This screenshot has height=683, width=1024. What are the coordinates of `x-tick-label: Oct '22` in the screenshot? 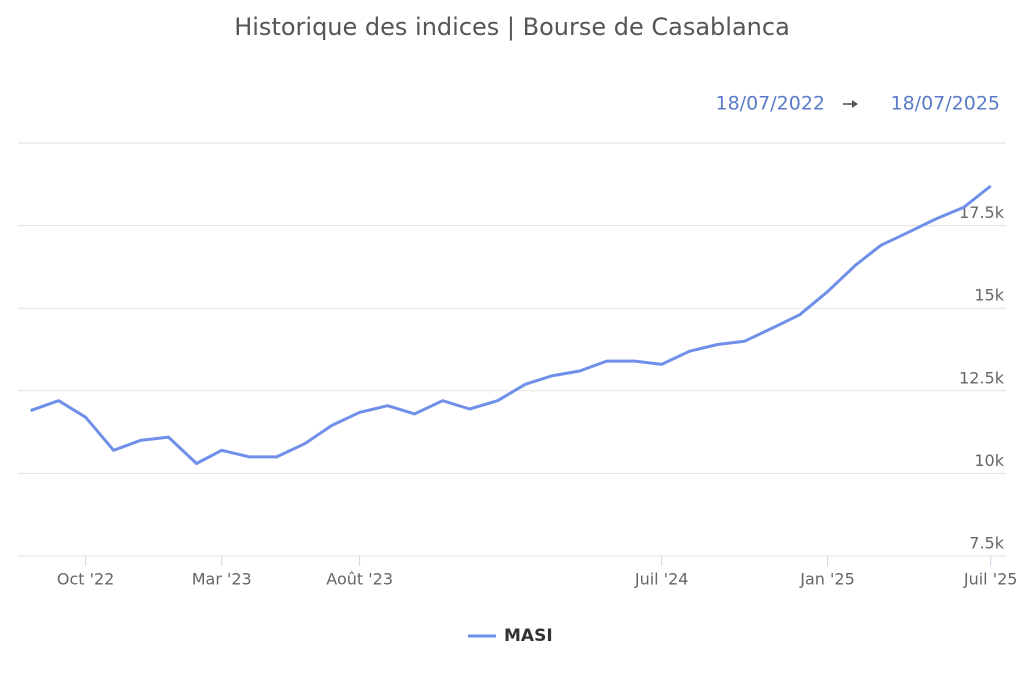 It's located at (86, 579).